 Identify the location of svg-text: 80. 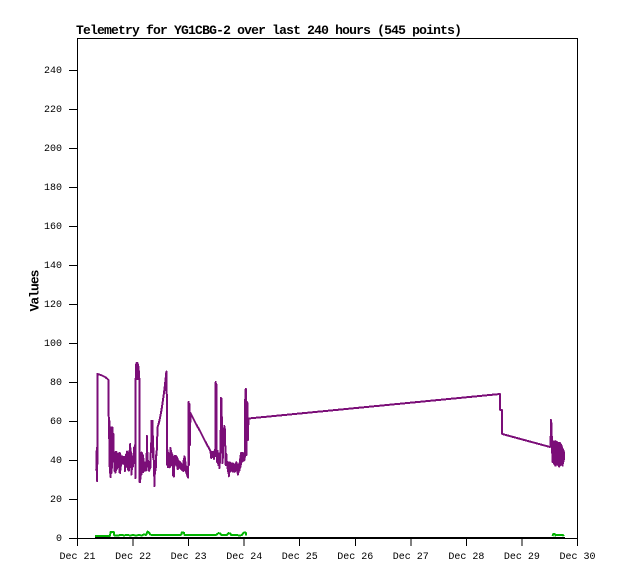
(56, 383).